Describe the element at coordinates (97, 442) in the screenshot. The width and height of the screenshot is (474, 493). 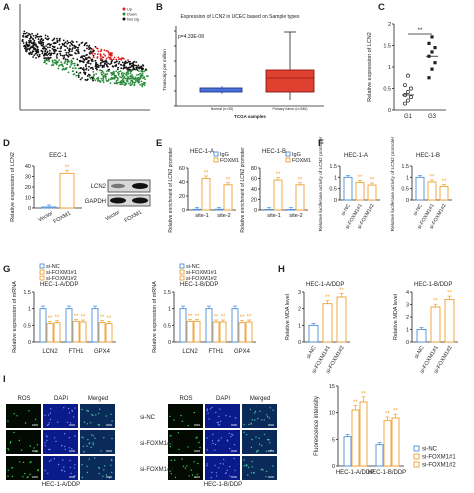
I see `panel-i-micrograph` at that location.